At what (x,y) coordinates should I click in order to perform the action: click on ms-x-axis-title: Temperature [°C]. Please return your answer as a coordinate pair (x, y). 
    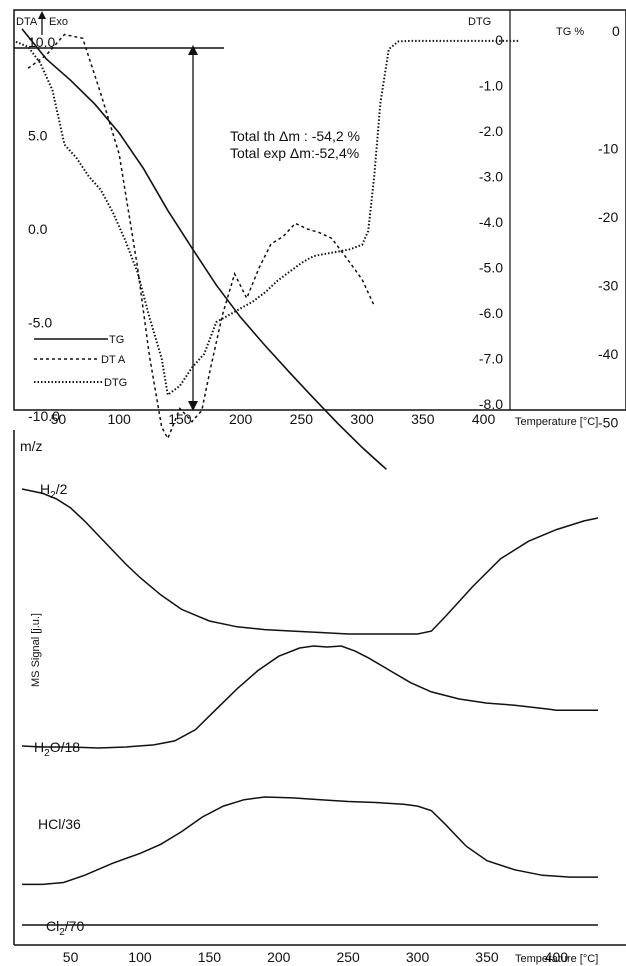
    Looking at the image, I should click on (556, 959).